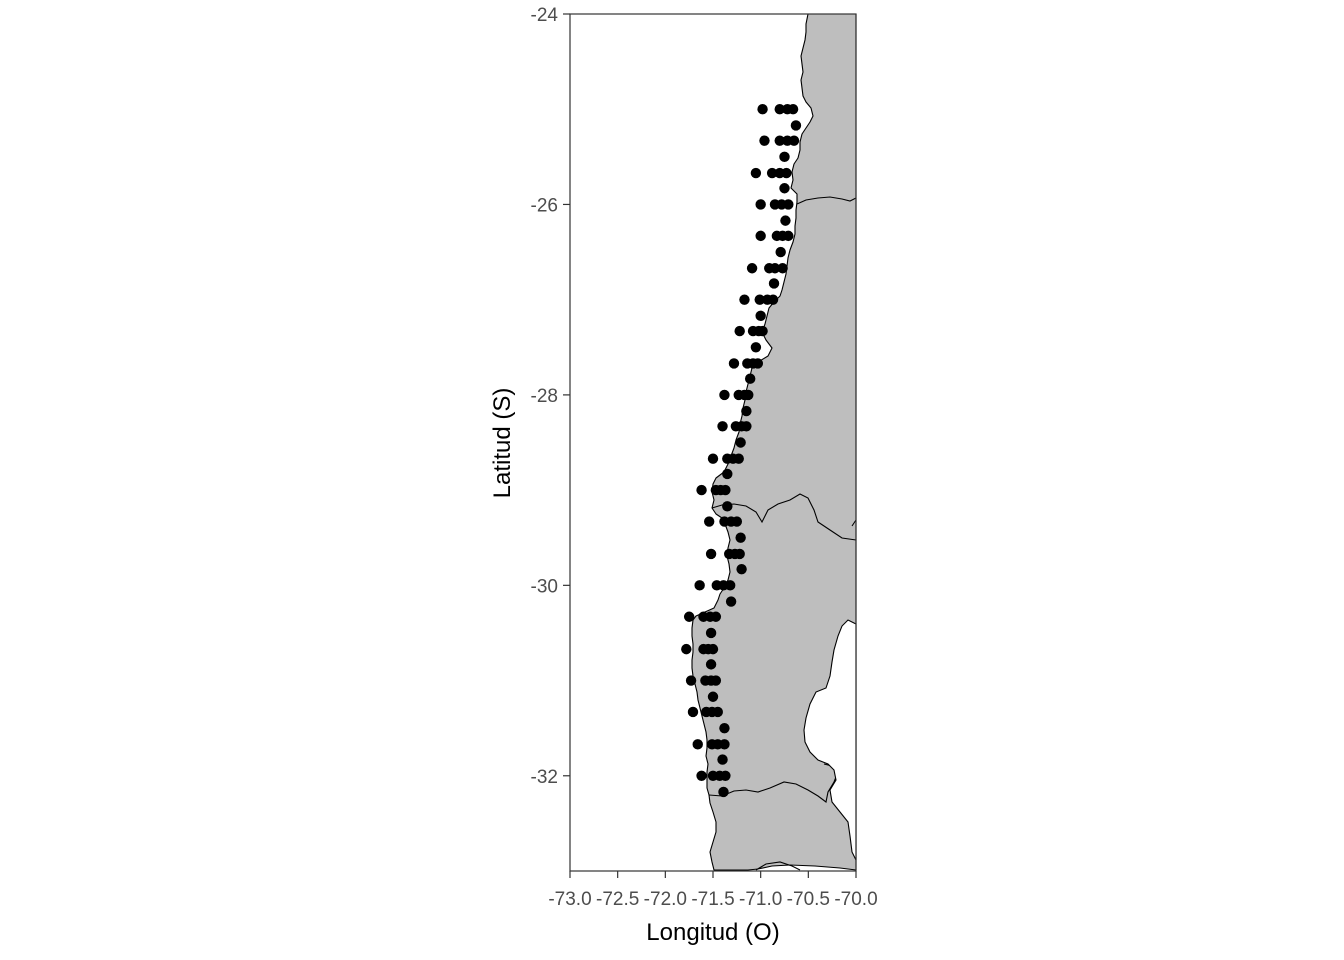 Image resolution: width=1344 pixels, height=960 pixels. I want to click on y-tick-label: -30, so click(544, 586).